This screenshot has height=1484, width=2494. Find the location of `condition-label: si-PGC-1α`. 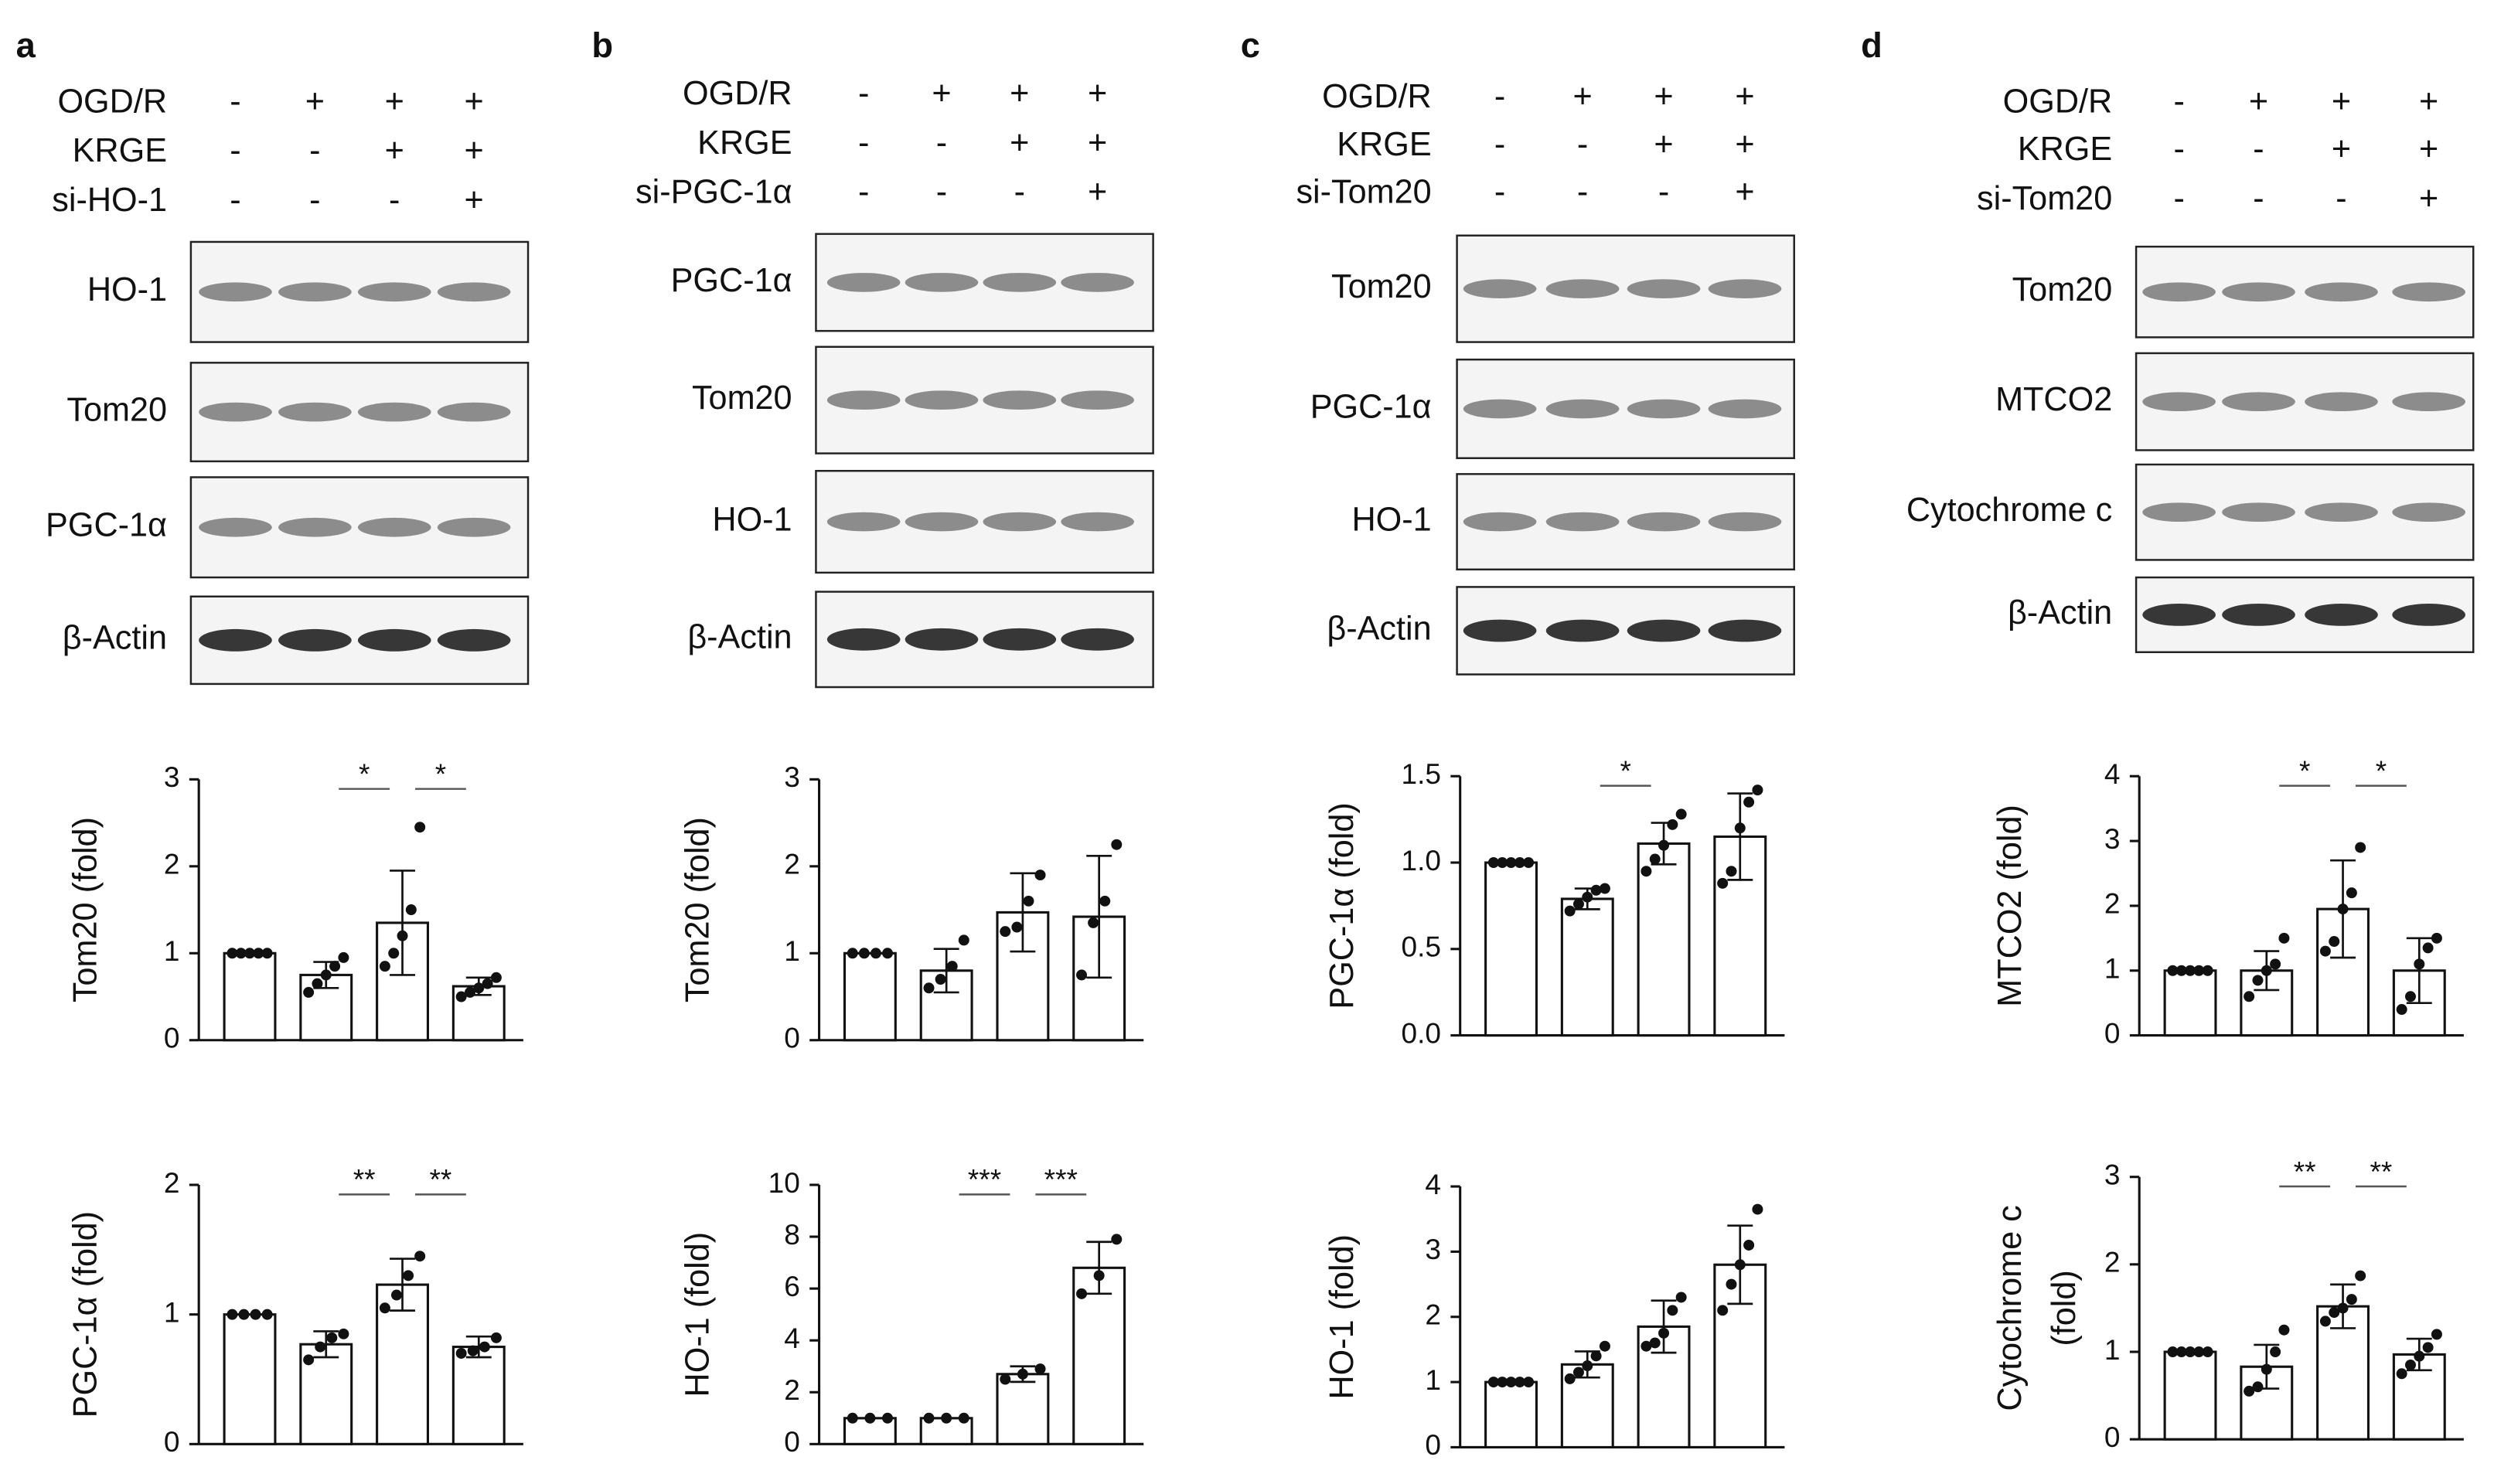

condition-label: si-PGC-1α is located at coordinates (714, 192).